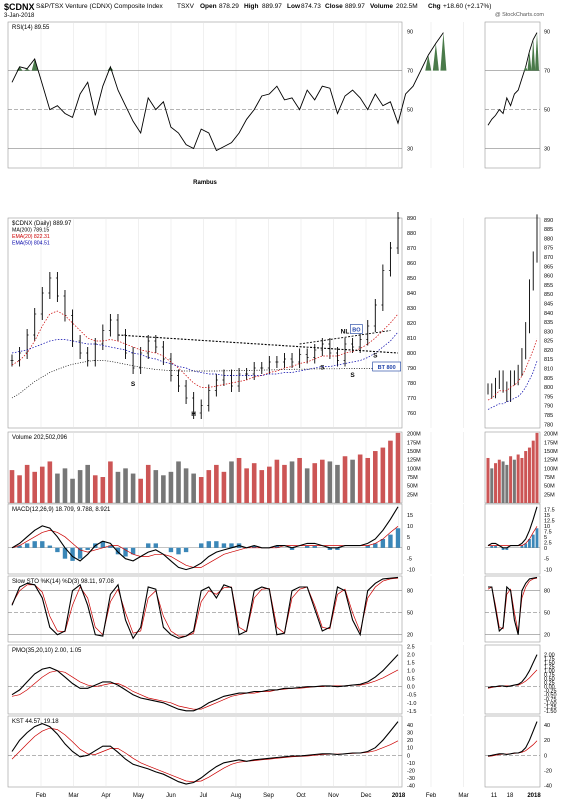 The height and width of the screenshot is (800, 566). Describe the element at coordinates (411, 664) in the screenshot. I see `pmo-y-tick: 1.5` at that location.